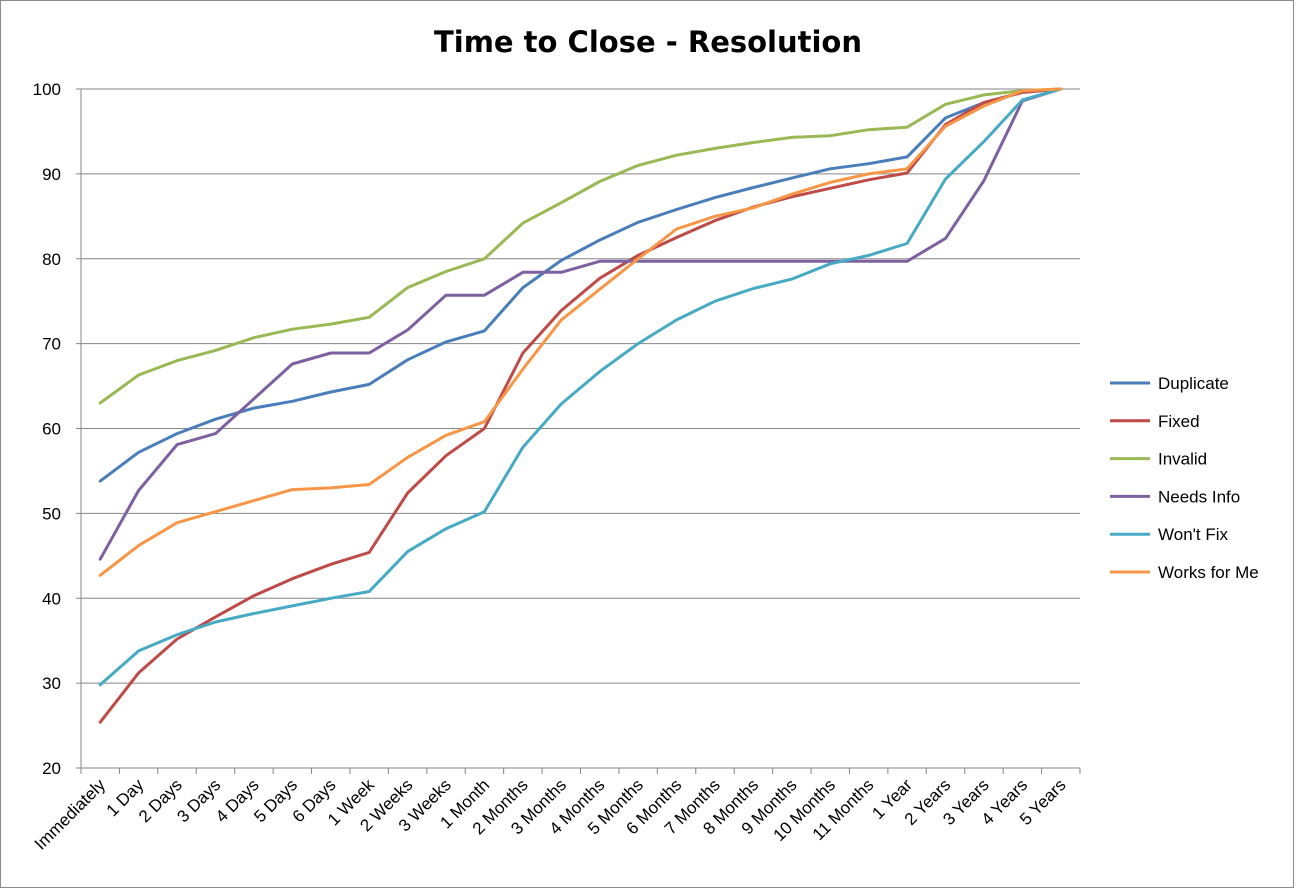 The height and width of the screenshot is (890, 1296). I want to click on legend-label: Invalid, so click(1182, 459).